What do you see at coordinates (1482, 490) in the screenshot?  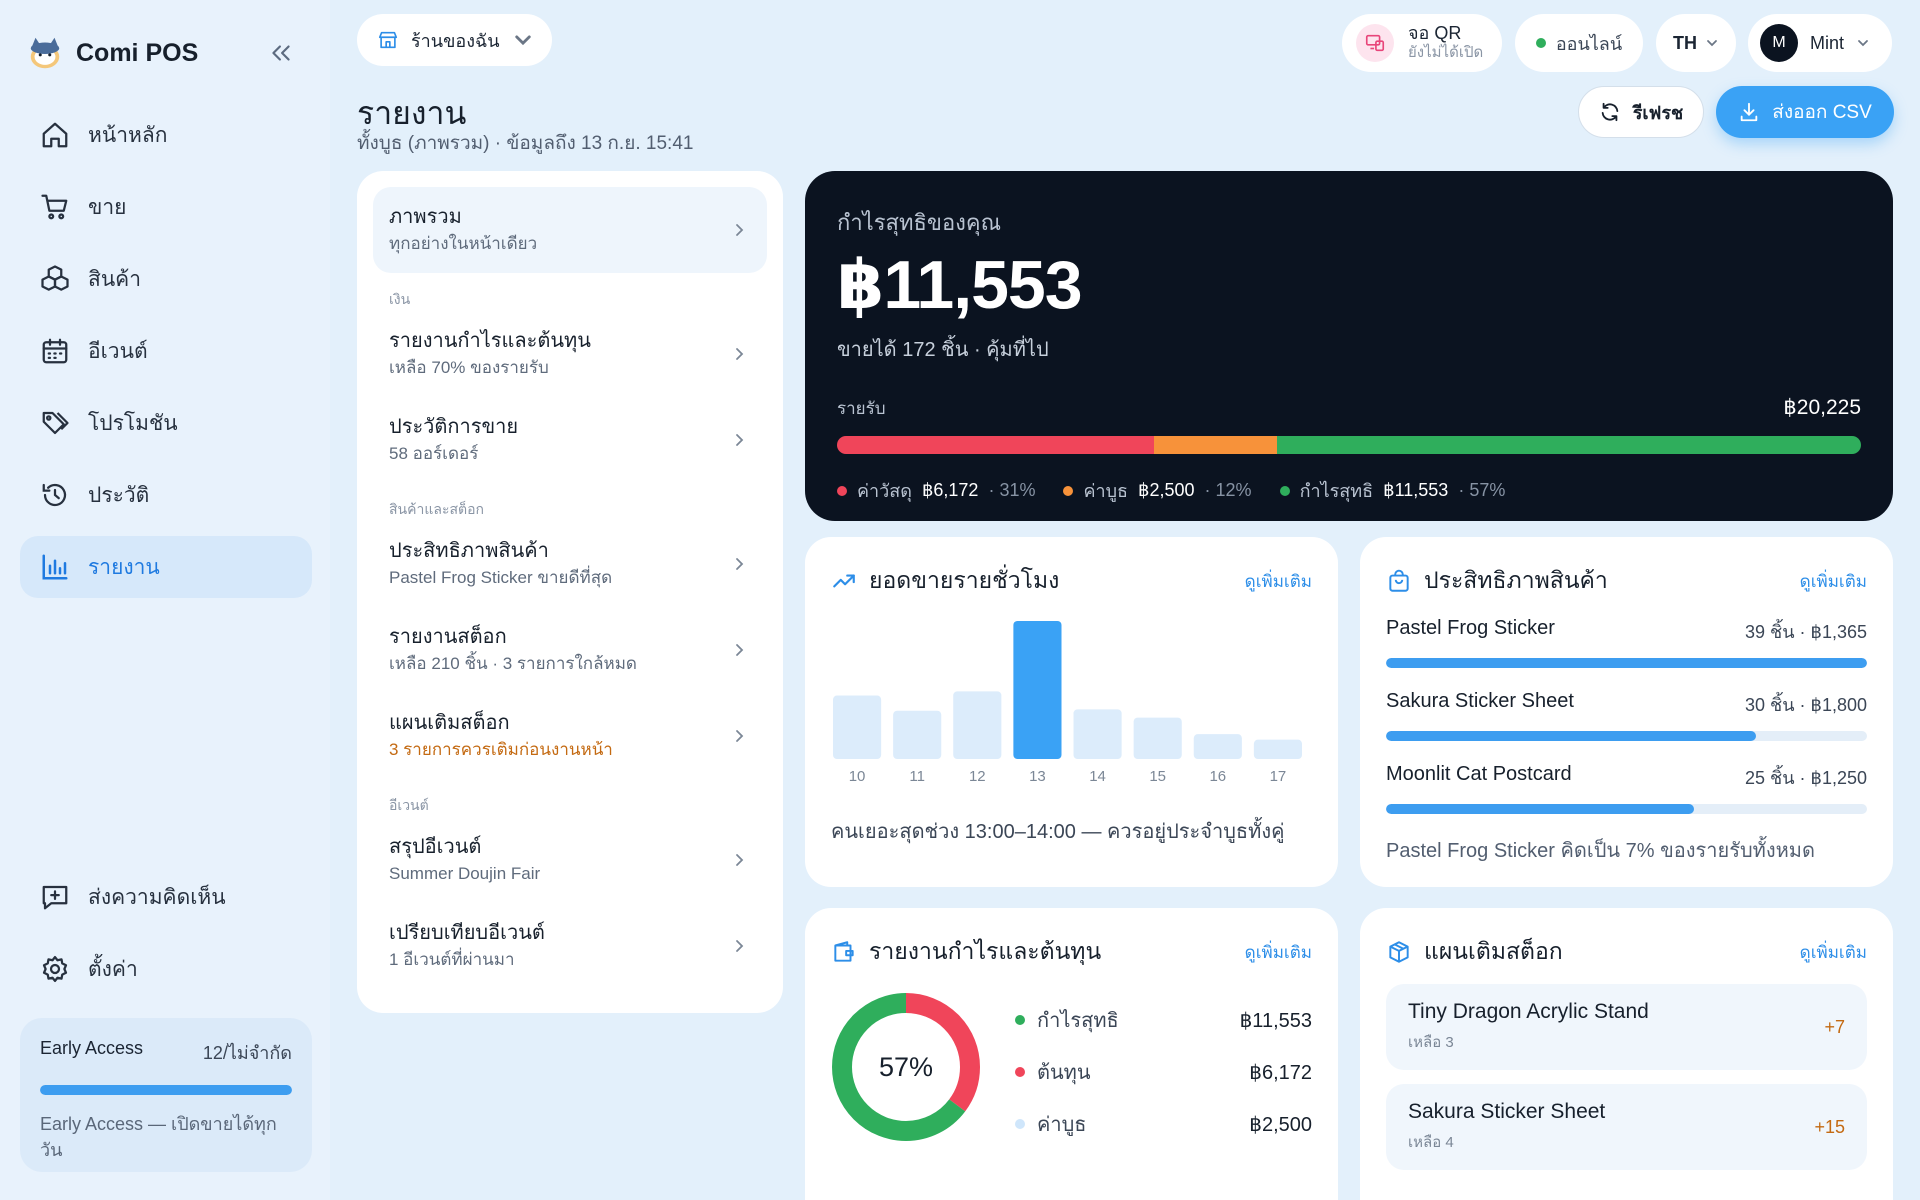 I see `legend-pct: · 57%` at bounding box center [1482, 490].